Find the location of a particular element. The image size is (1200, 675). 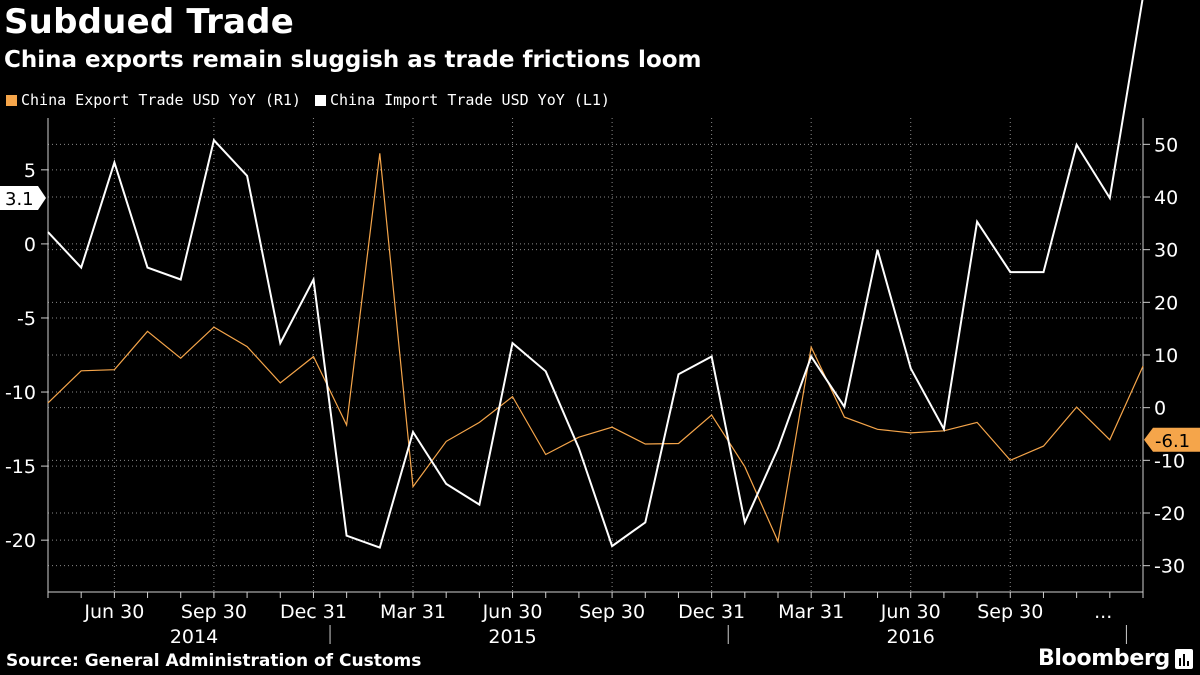

right-tick-label: -20 is located at coordinates (1169, 514).